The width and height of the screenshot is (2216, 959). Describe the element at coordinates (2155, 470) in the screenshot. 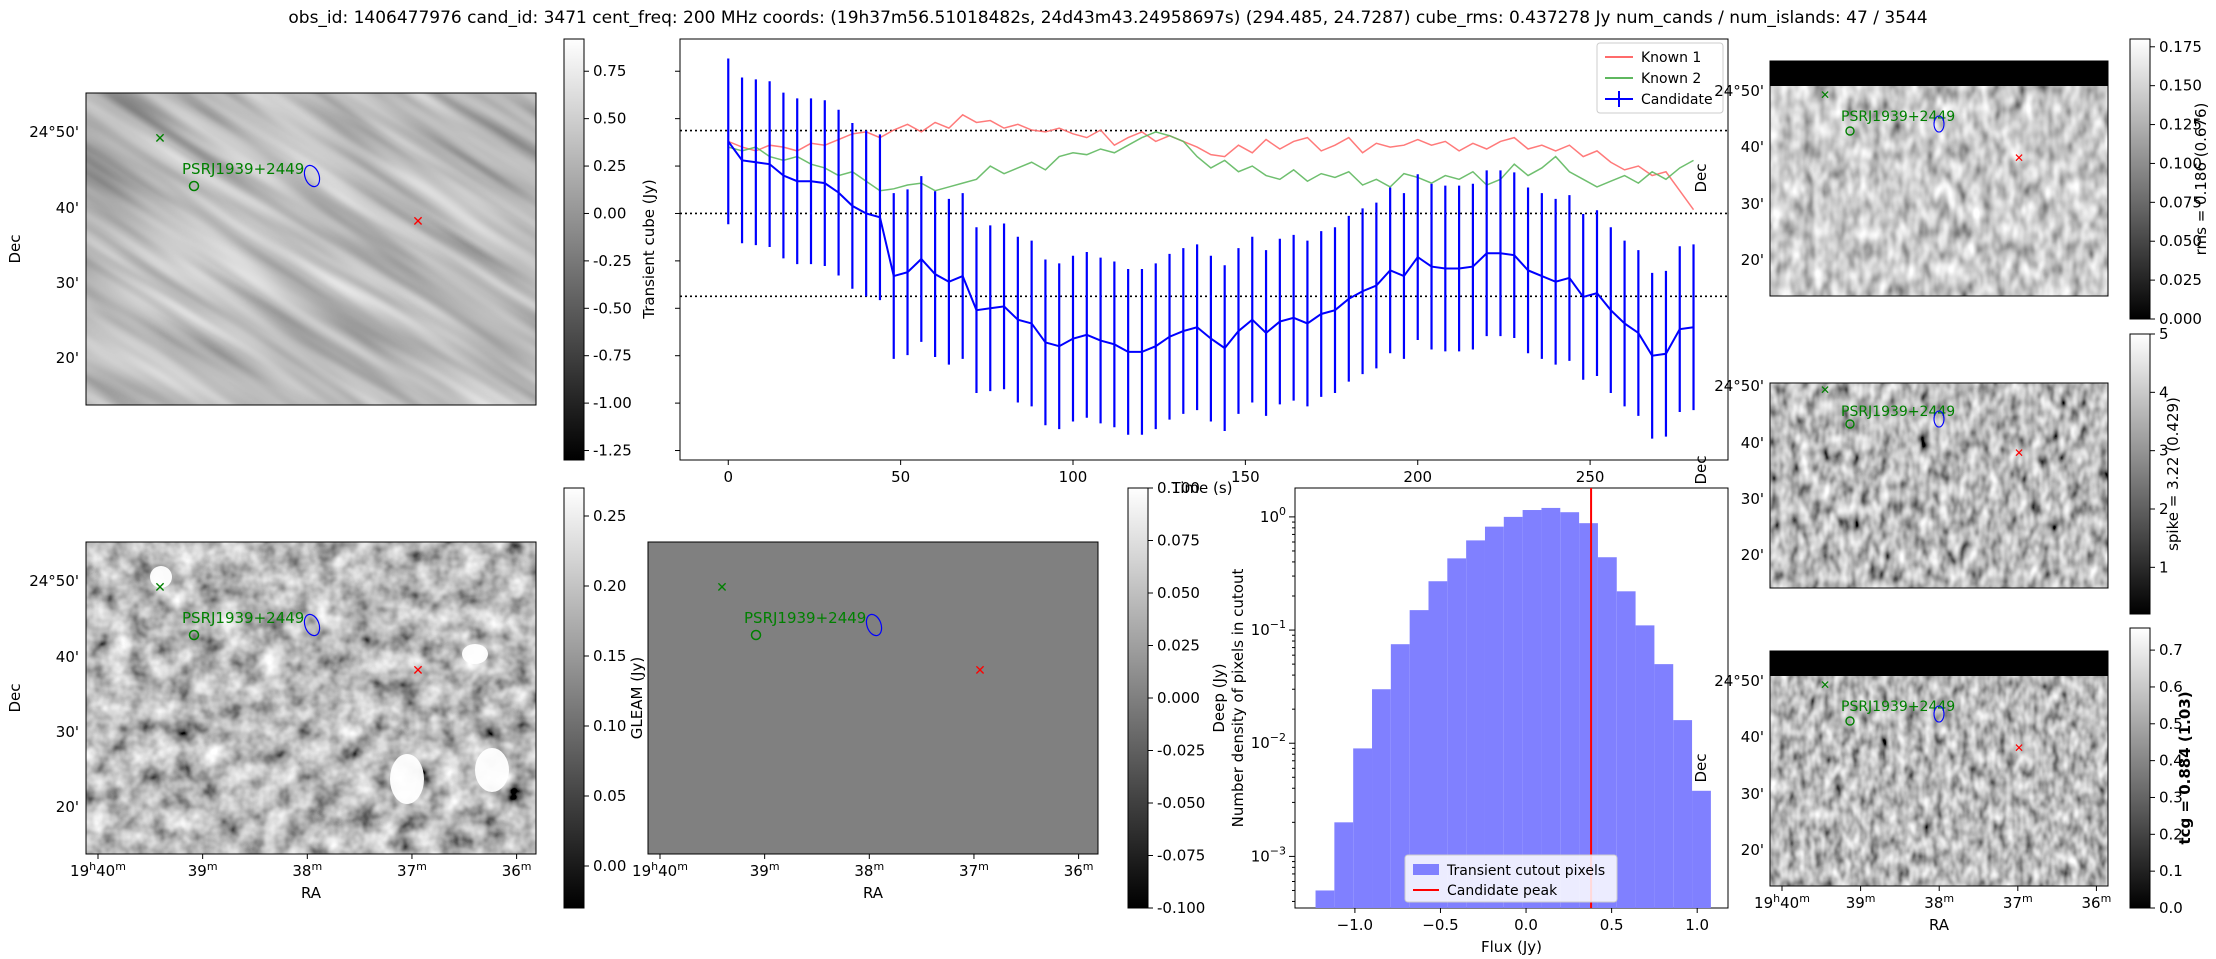

I see `spike-colorbar: 5 4 3 2 1 spike = 3.22 (0.429)` at that location.